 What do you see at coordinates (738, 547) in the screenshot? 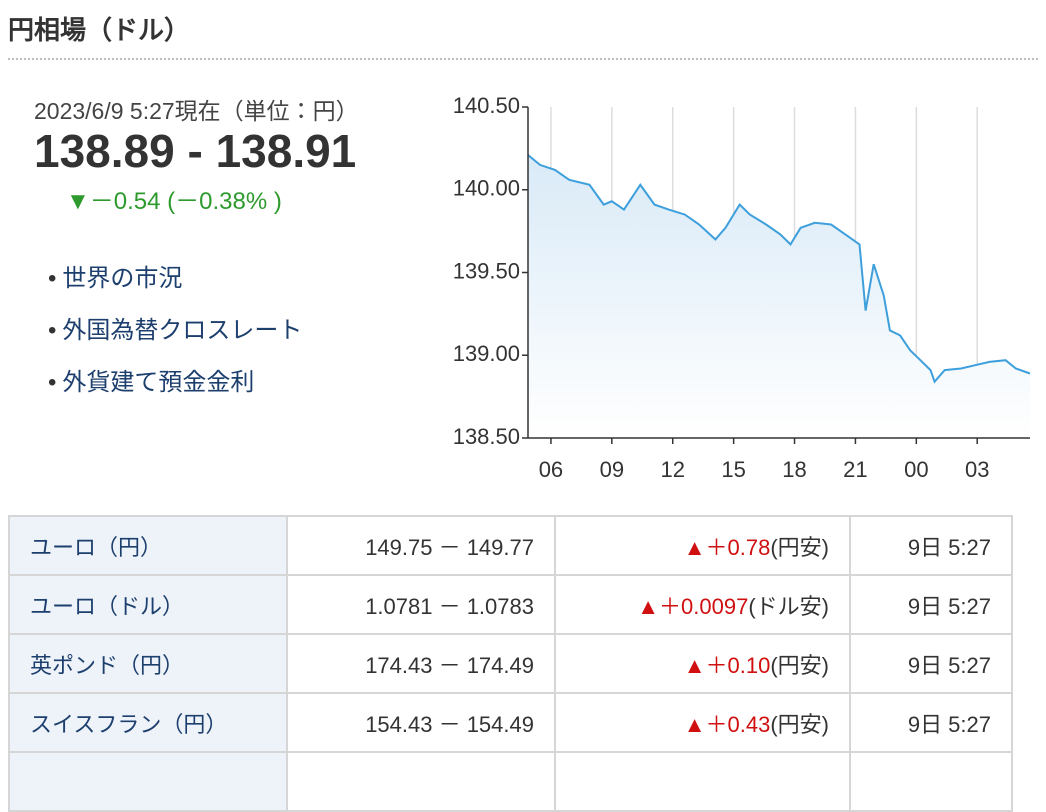
I see `change-value: ＋0.78` at bounding box center [738, 547].